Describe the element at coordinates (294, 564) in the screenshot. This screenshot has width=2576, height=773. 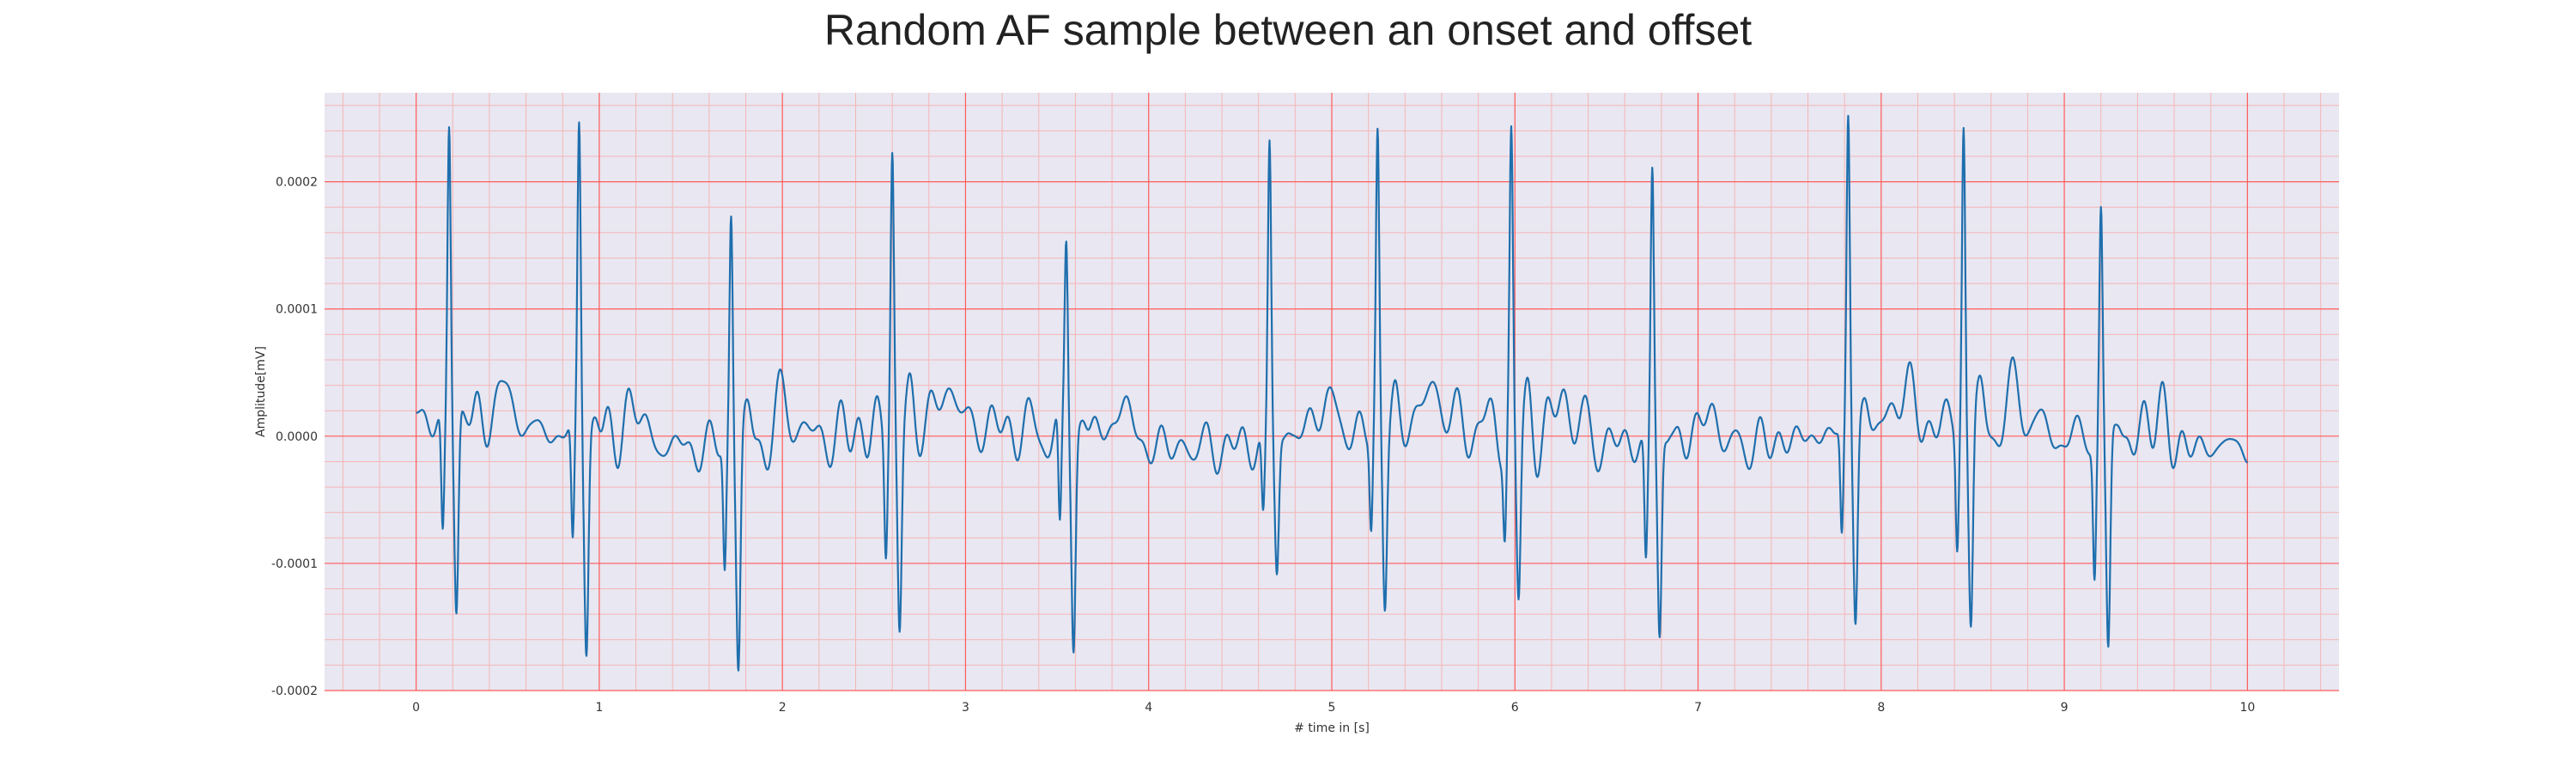
I see `y-tick-label: -0.0001` at that location.